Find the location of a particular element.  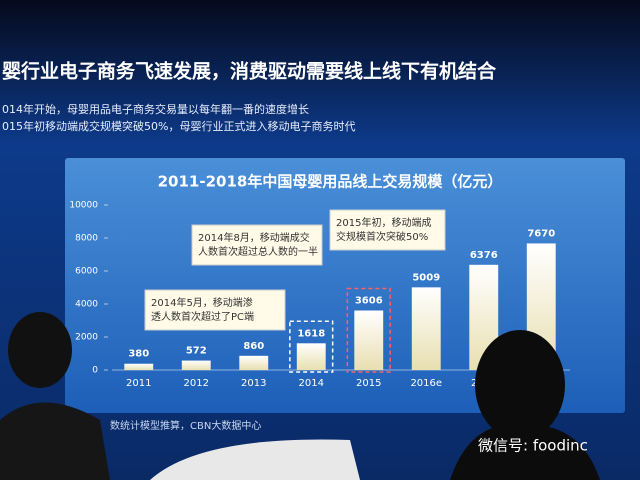

value-label: 1618 is located at coordinates (311, 333).